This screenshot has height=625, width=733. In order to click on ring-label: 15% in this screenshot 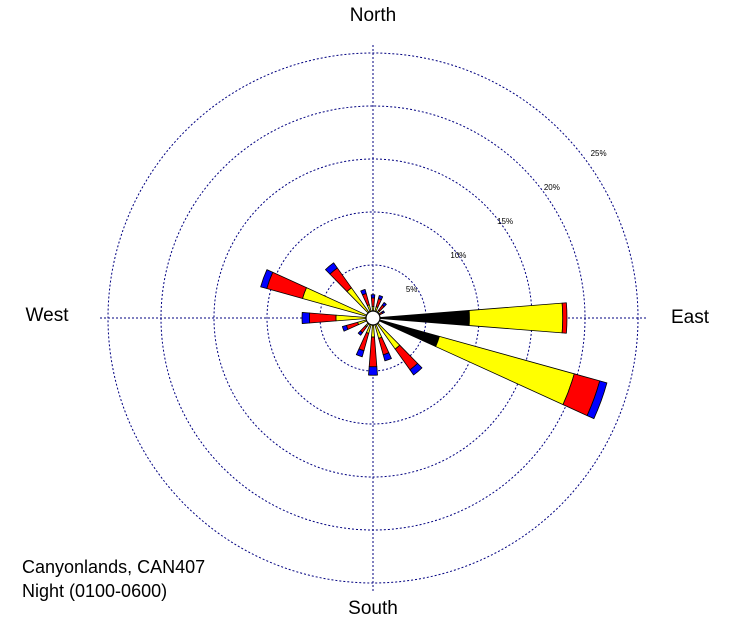, I will do `click(505, 221)`.